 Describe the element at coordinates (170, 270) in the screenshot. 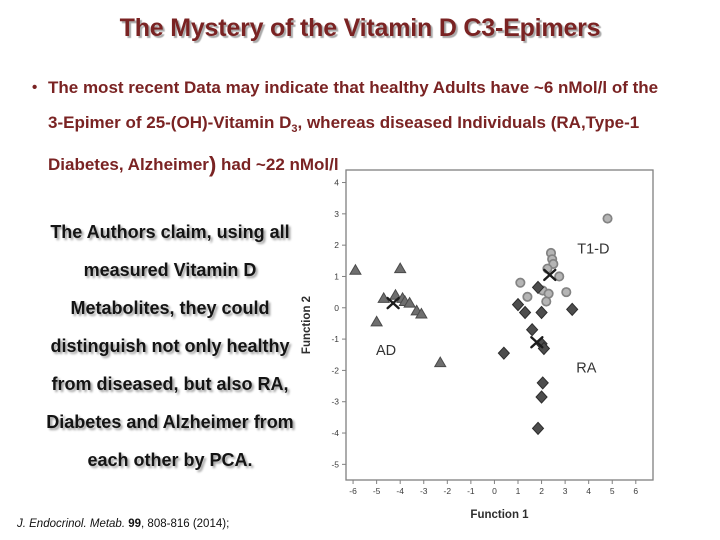

I see `claim-text-line: measured Vitamin D` at that location.